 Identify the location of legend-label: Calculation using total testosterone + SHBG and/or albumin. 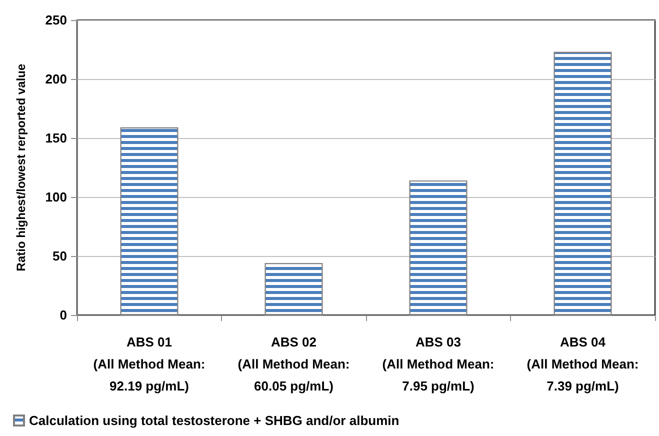
(214, 420).